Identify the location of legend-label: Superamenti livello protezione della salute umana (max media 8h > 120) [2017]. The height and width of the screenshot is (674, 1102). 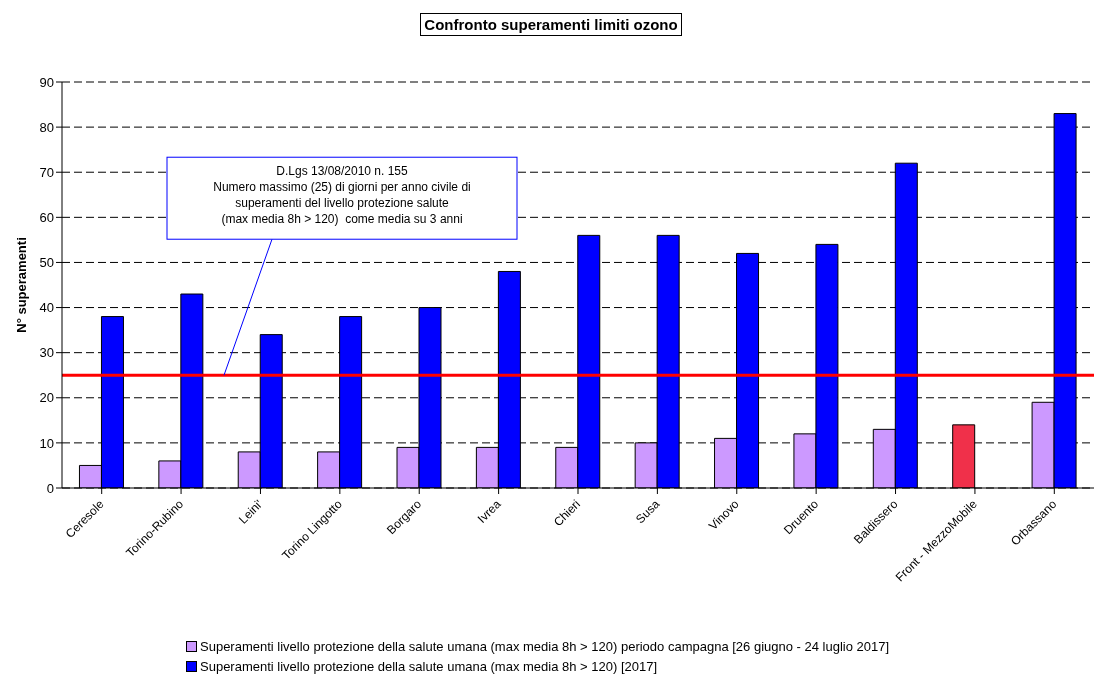
(429, 666).